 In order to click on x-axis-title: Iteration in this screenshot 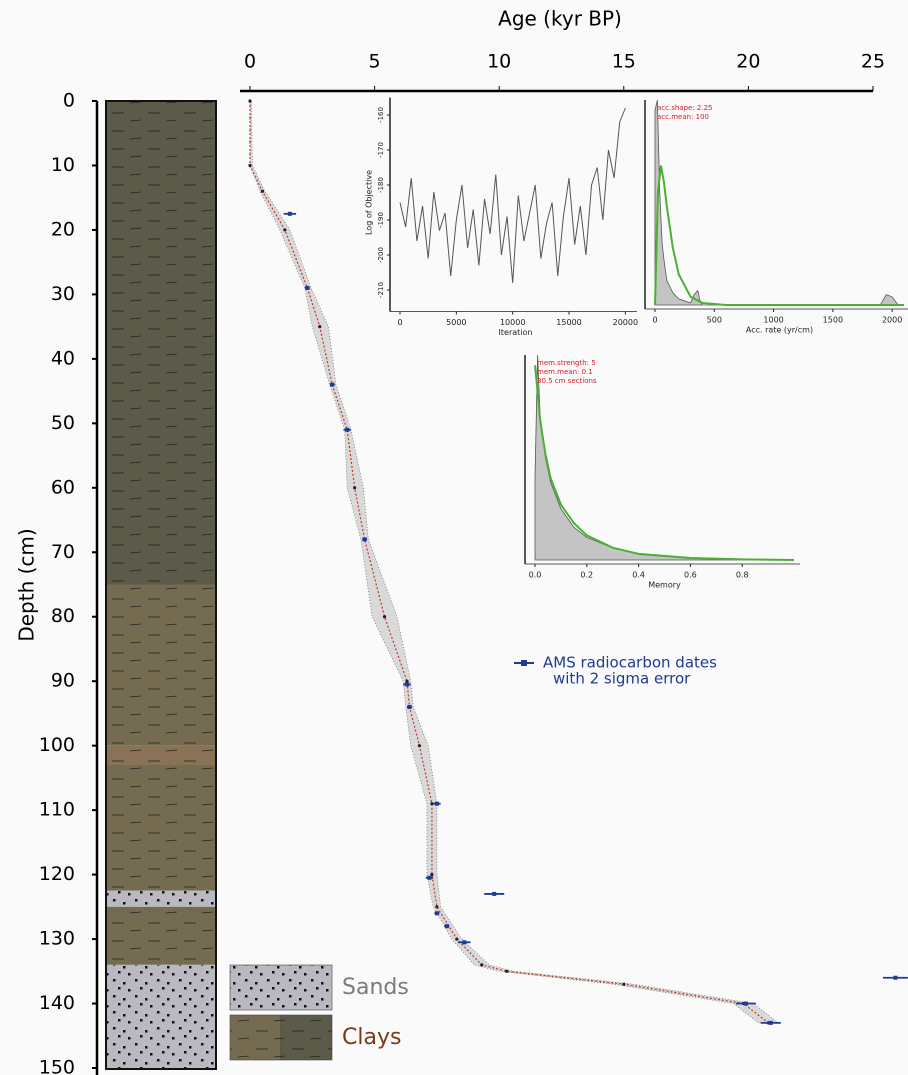, I will do `click(516, 332)`.